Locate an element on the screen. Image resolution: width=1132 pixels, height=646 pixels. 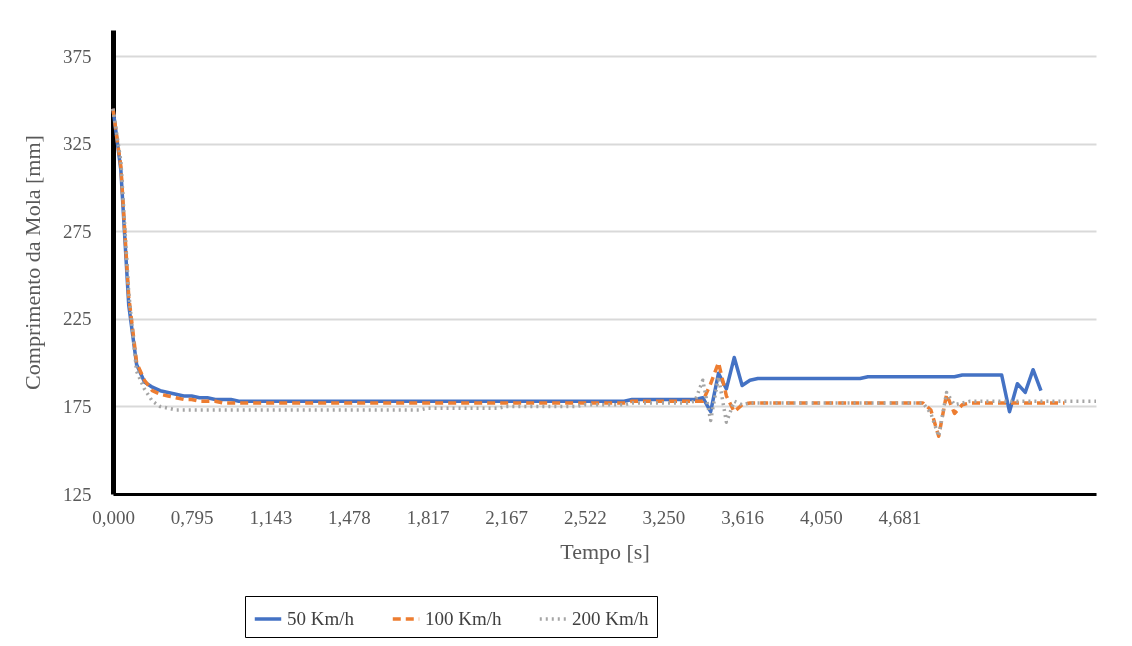
x-tick-label: 1,478 is located at coordinates (349, 517).